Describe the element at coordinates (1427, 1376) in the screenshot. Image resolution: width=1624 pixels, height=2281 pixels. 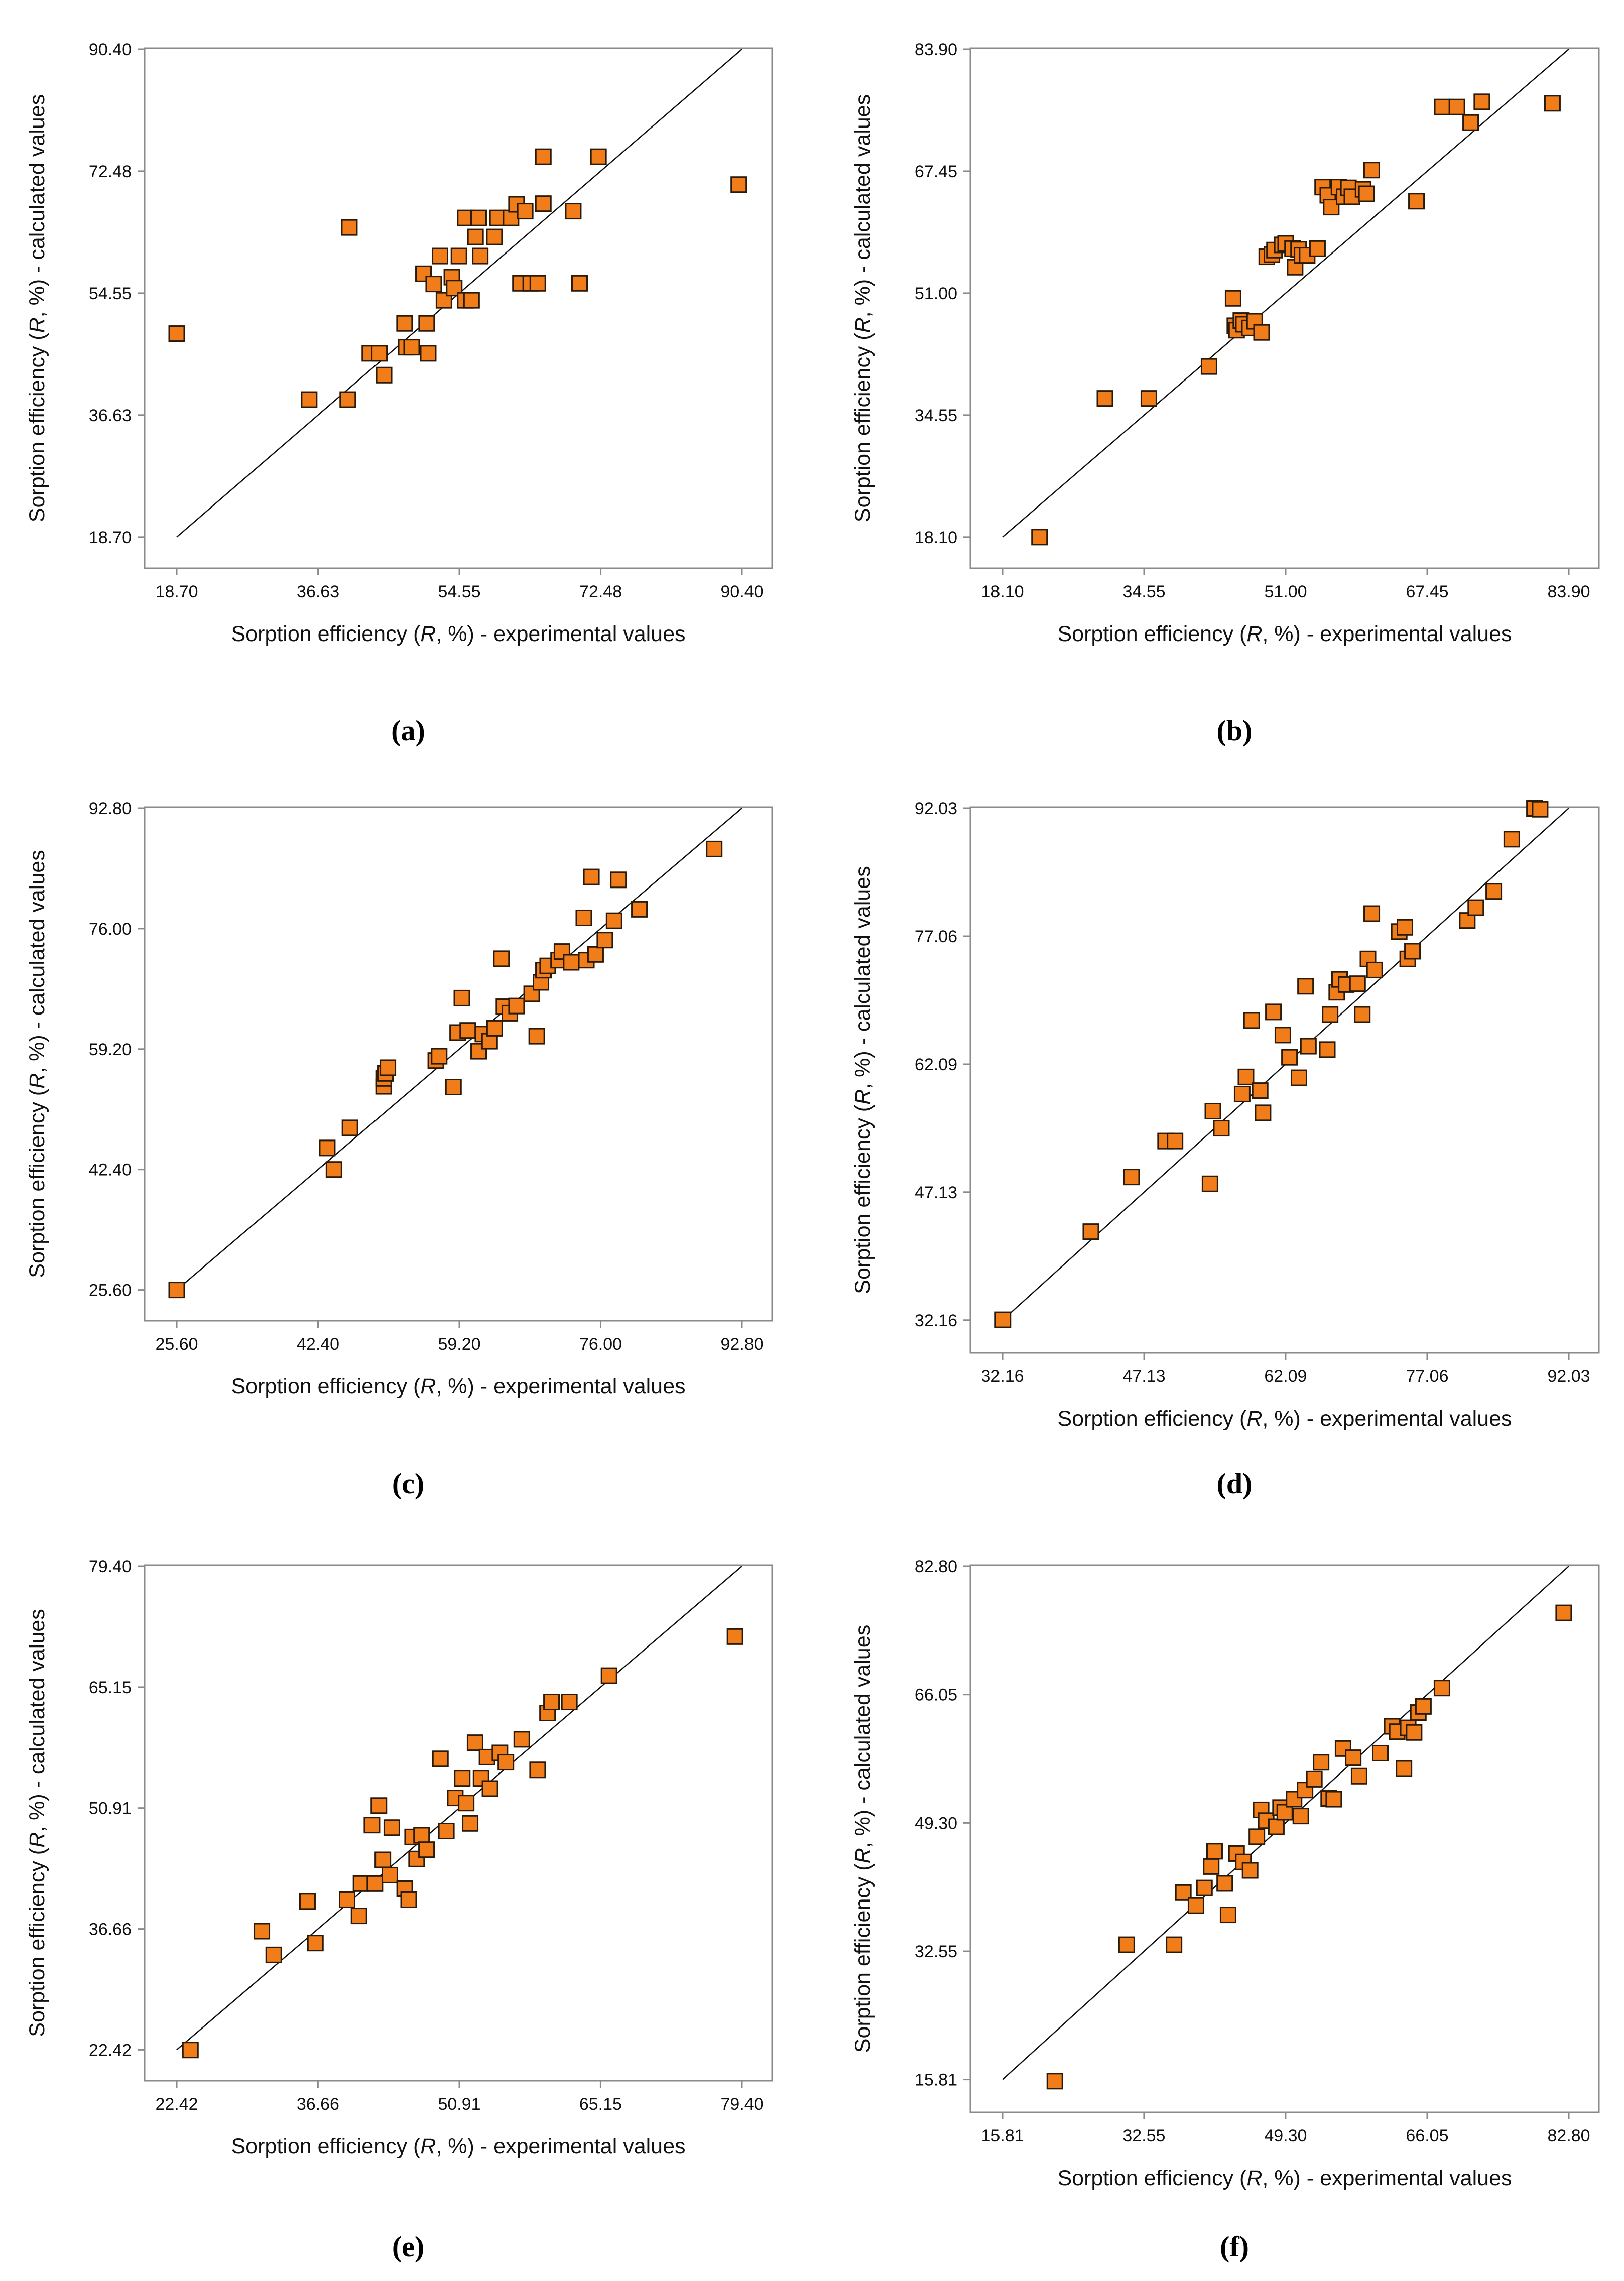
I see `x-tick-label: 77.06` at that location.